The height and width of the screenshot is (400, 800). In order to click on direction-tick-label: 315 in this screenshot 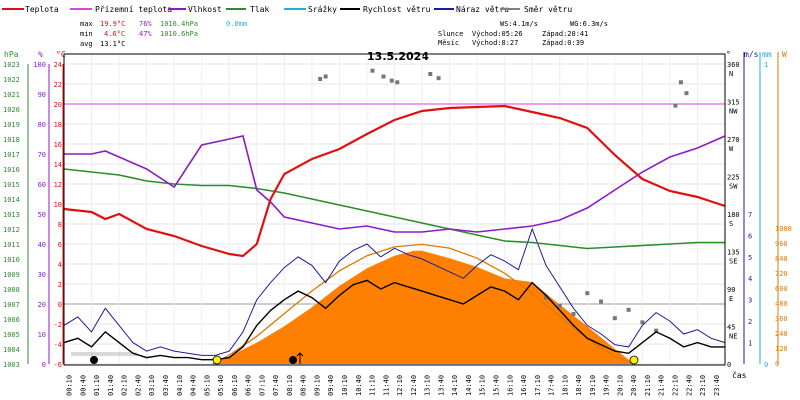, I will do `click(733, 103)`.